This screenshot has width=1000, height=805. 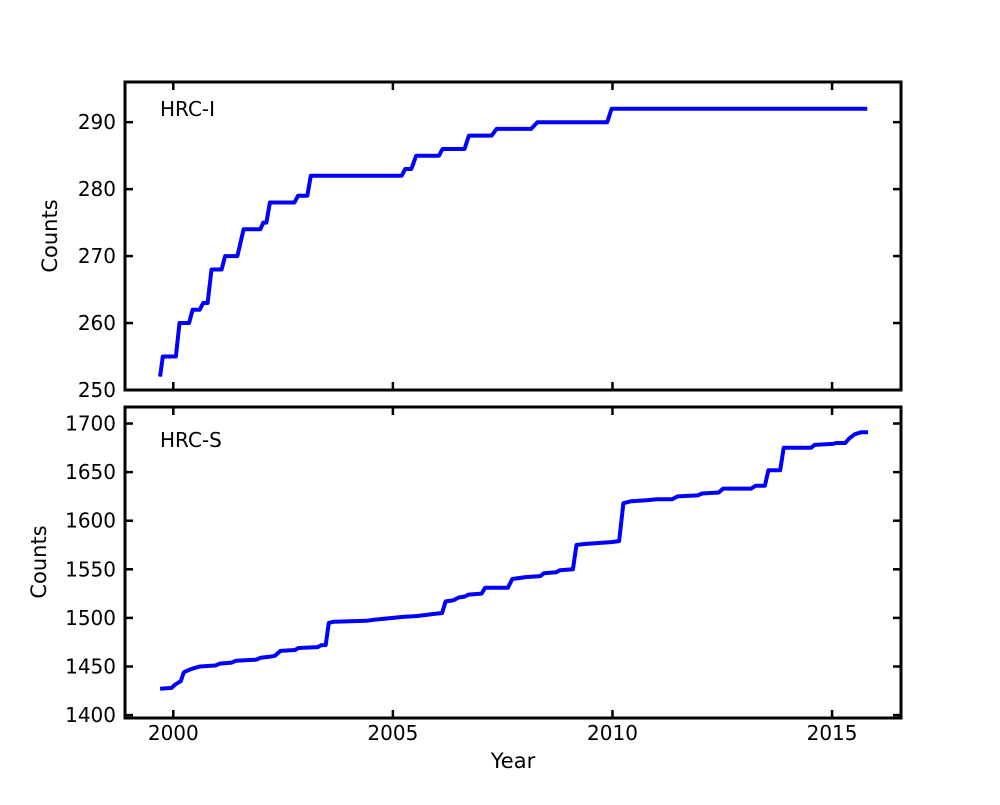 What do you see at coordinates (90, 569) in the screenshot?
I see `y-tick-label: 1550` at bounding box center [90, 569].